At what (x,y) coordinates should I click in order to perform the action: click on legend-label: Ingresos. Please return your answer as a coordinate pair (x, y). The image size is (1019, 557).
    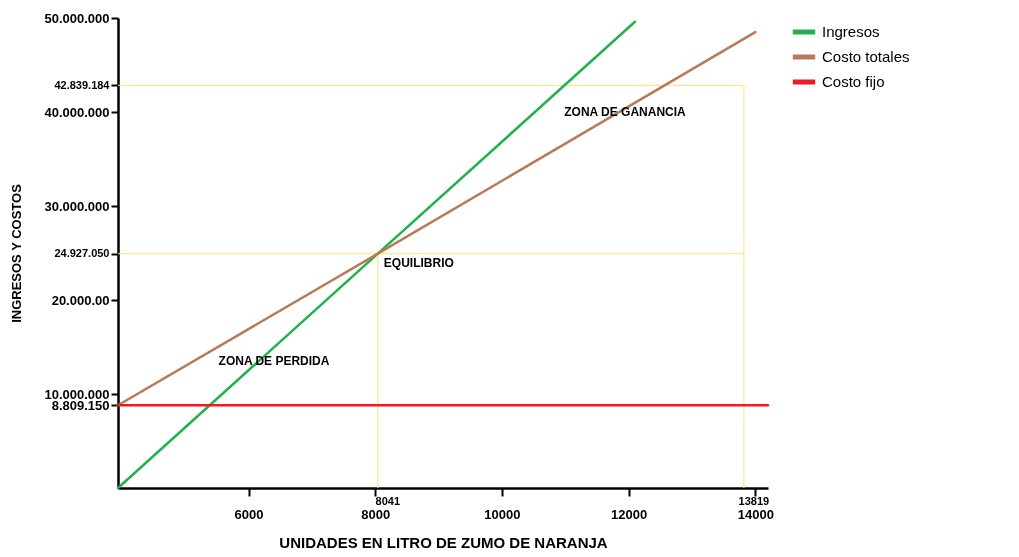
    Looking at the image, I should click on (851, 31).